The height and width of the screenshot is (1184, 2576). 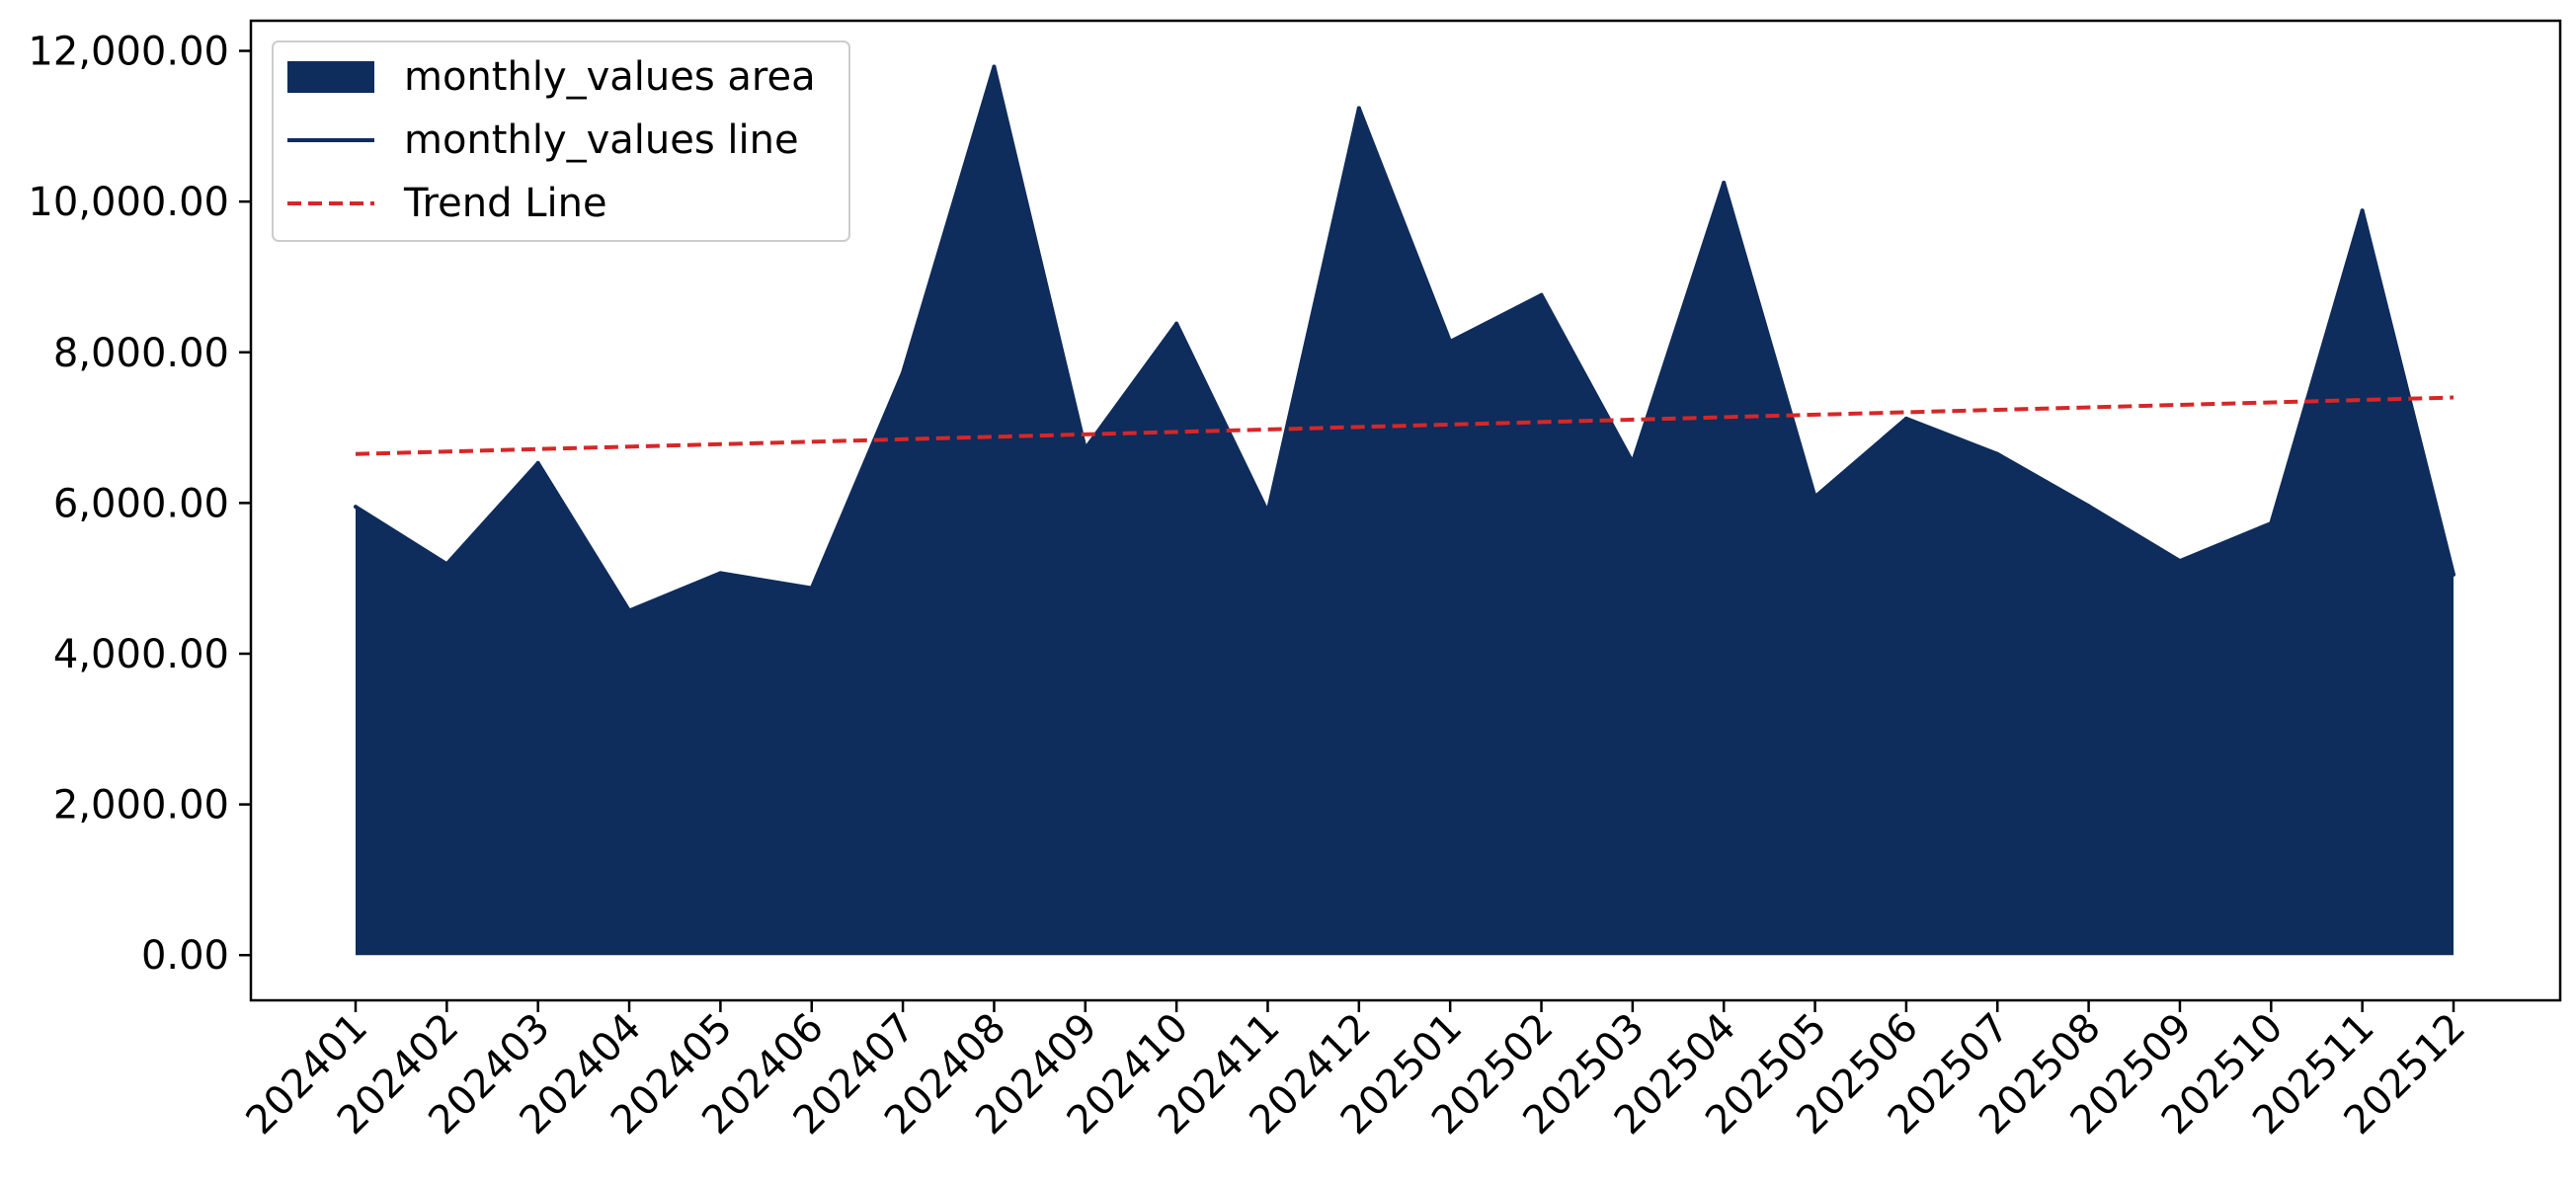 What do you see at coordinates (330, 77) in the screenshot?
I see `legend-area-swatch` at bounding box center [330, 77].